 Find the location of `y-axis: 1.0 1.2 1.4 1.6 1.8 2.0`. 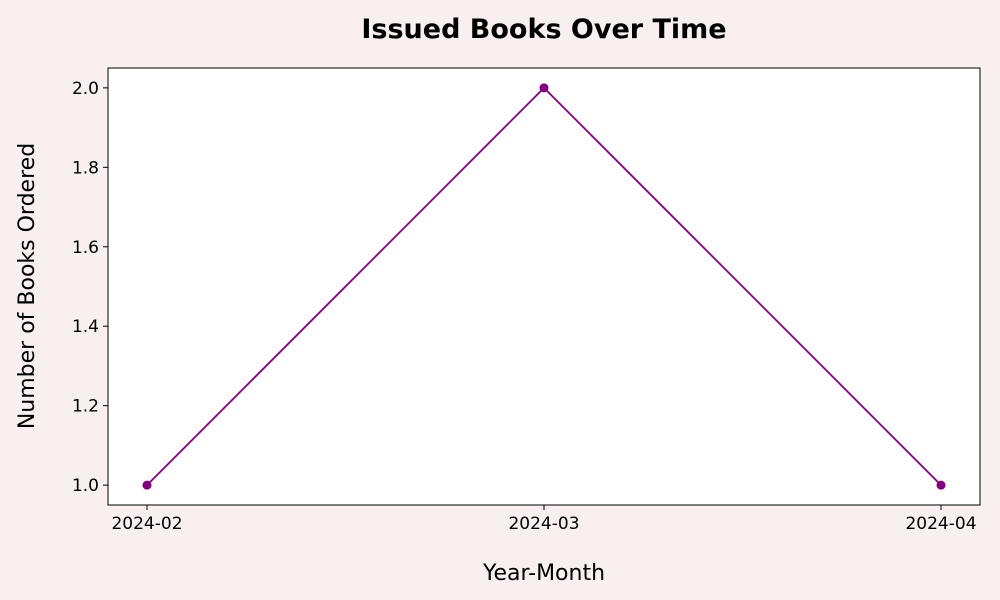

y-axis: 1.0 1.2 1.4 1.6 1.8 2.0 is located at coordinates (90, 287).